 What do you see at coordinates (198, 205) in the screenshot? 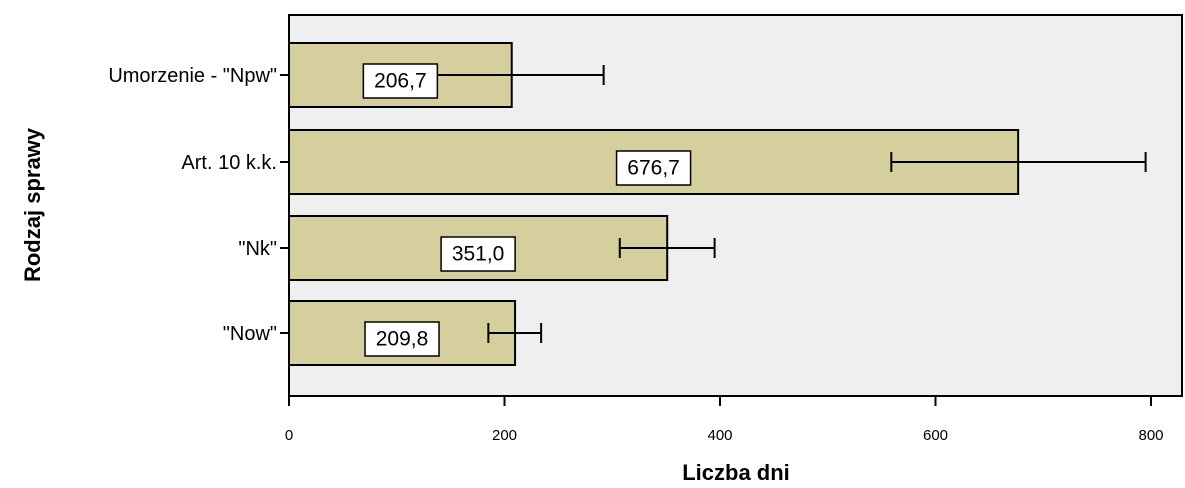
I see `category-axis: Umorzenie - "Npw" Art. 10 k.k. "Nk" "Now"` at bounding box center [198, 205].